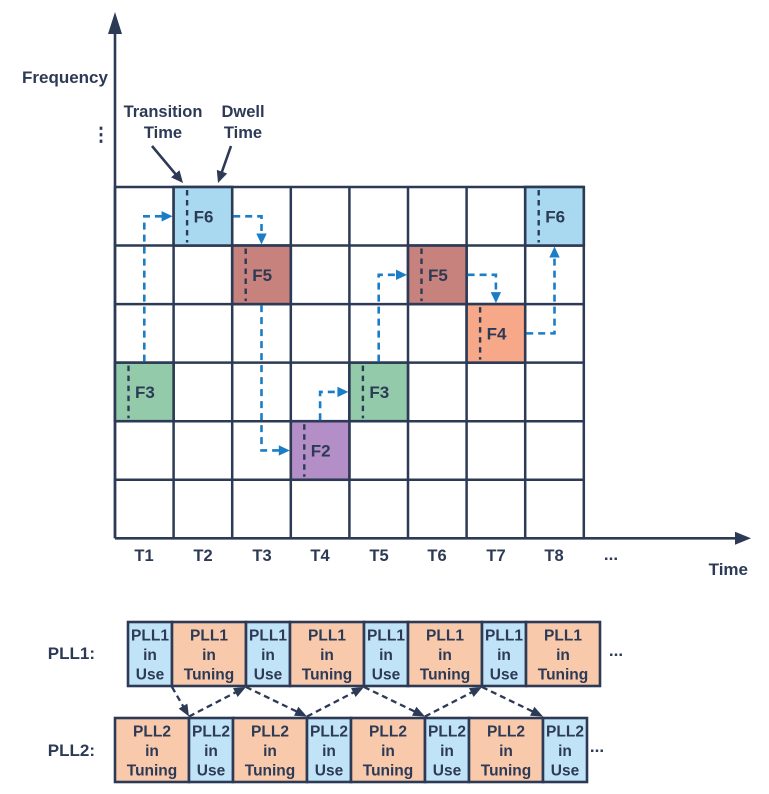 The width and height of the screenshot is (769, 794). What do you see at coordinates (71, 653) in the screenshot?
I see `pll1-row-label: PLL1:` at bounding box center [71, 653].